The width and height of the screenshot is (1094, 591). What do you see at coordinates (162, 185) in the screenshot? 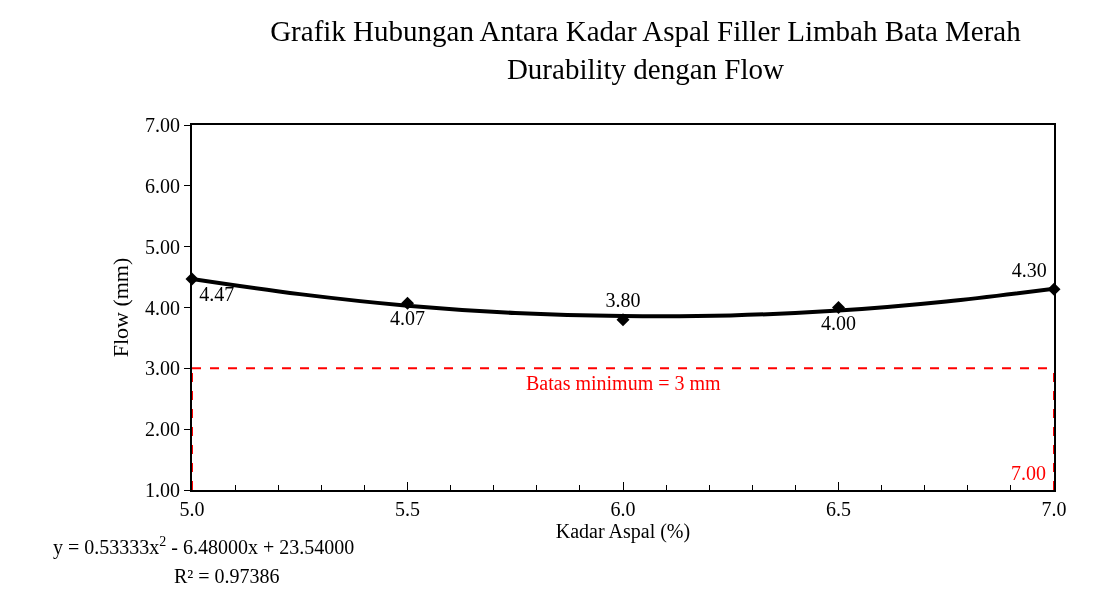
I see `y-tick-label: 6.00` at bounding box center [162, 185].